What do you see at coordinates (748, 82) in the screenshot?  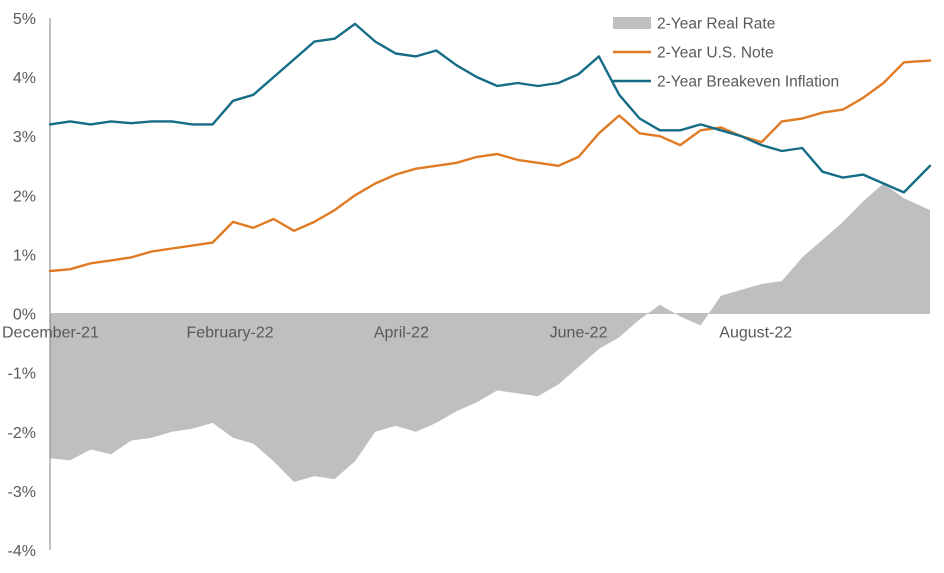 I see `legend-label: 2-Year Breakeven Inflation` at bounding box center [748, 82].